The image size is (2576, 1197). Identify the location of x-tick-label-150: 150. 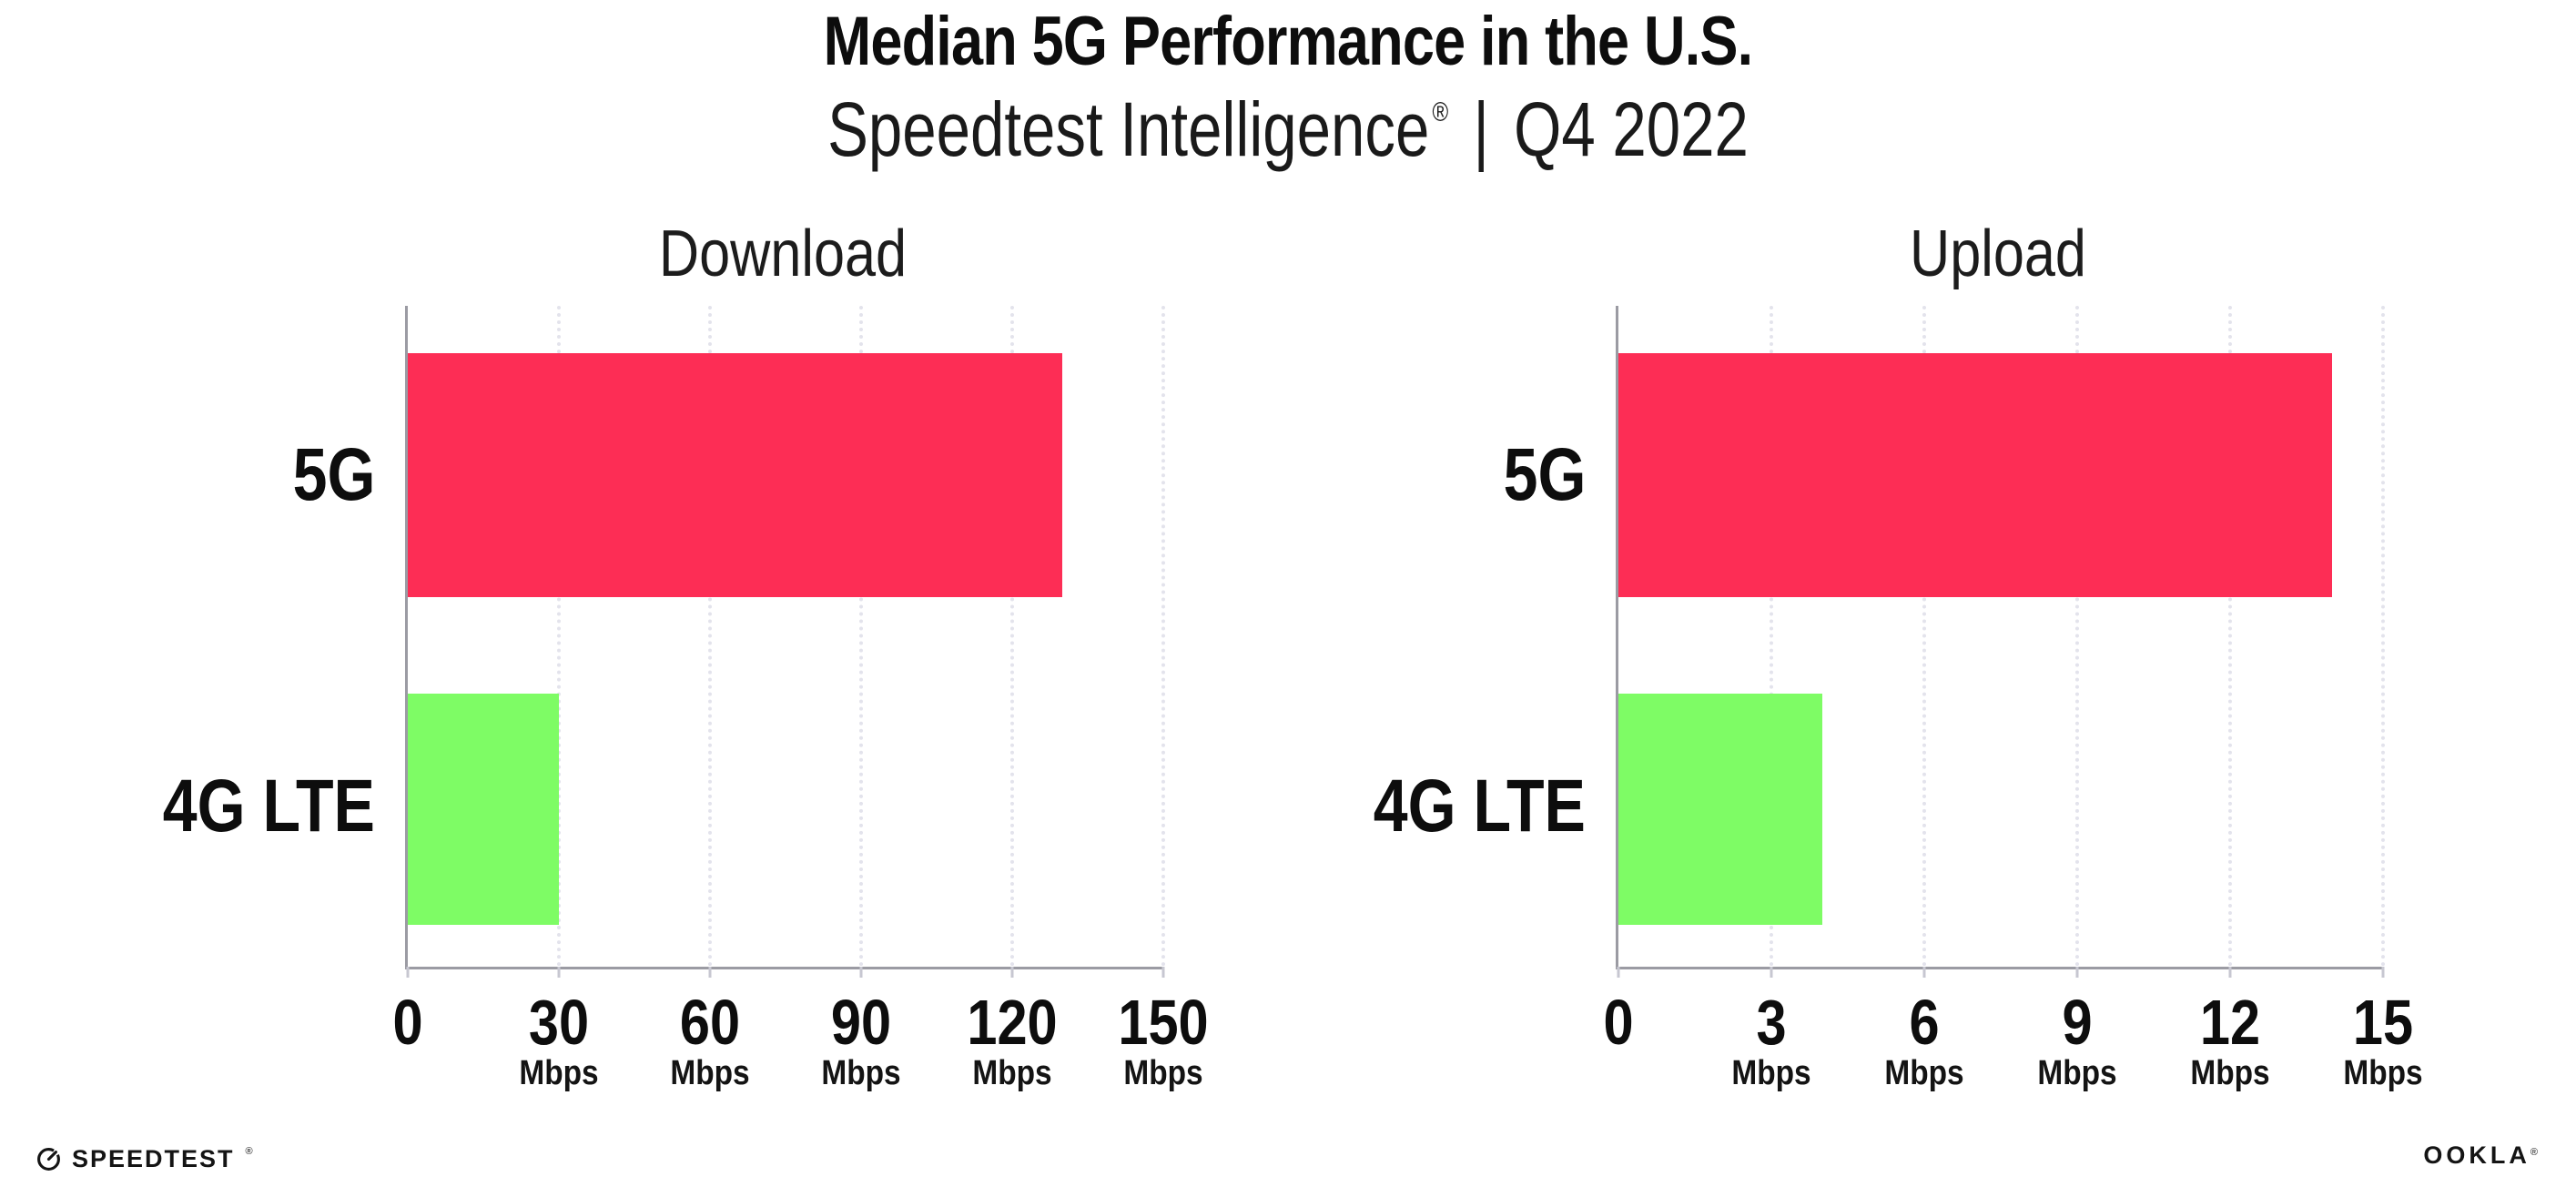
(1163, 1023).